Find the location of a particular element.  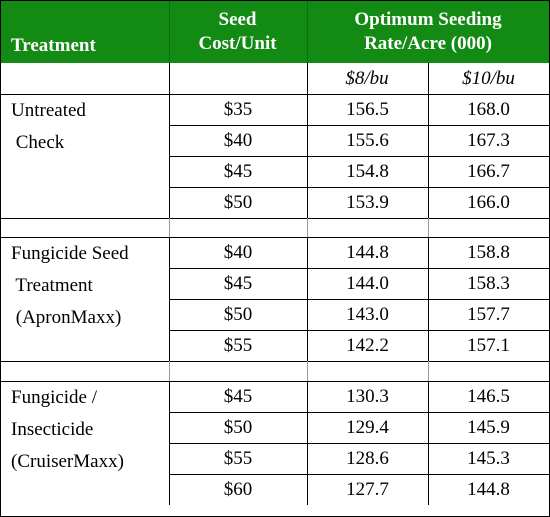

rate-10-bu-cell: 158.8 is located at coordinates (488, 252).